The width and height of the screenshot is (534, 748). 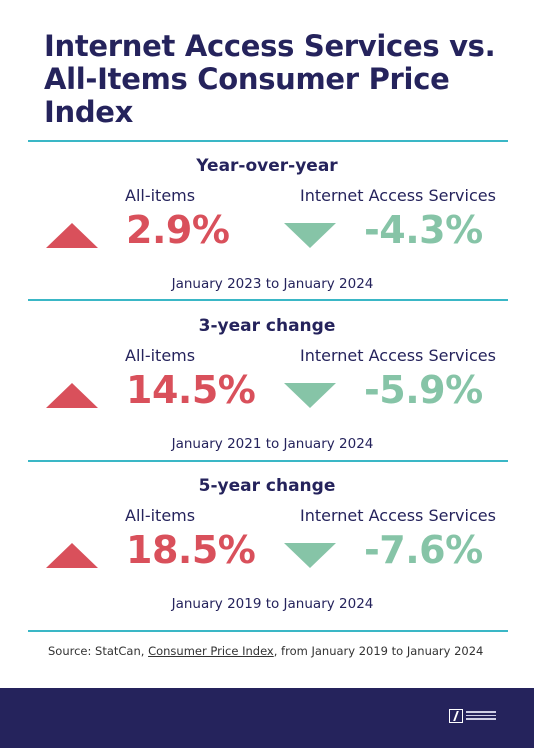 I want to click on all-items-change-value: 14.5%, so click(x=191, y=390).